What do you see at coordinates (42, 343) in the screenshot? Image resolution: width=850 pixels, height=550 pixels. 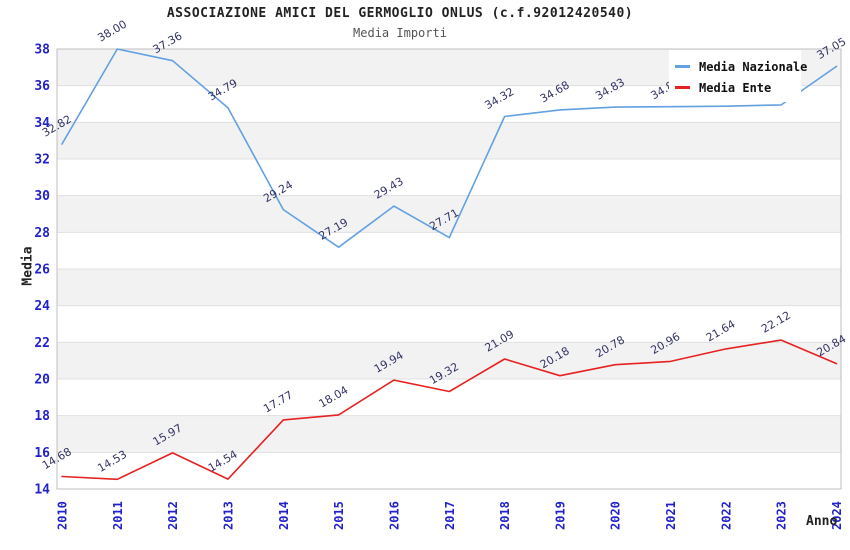 I see `y-tick-label: 22` at bounding box center [42, 343].